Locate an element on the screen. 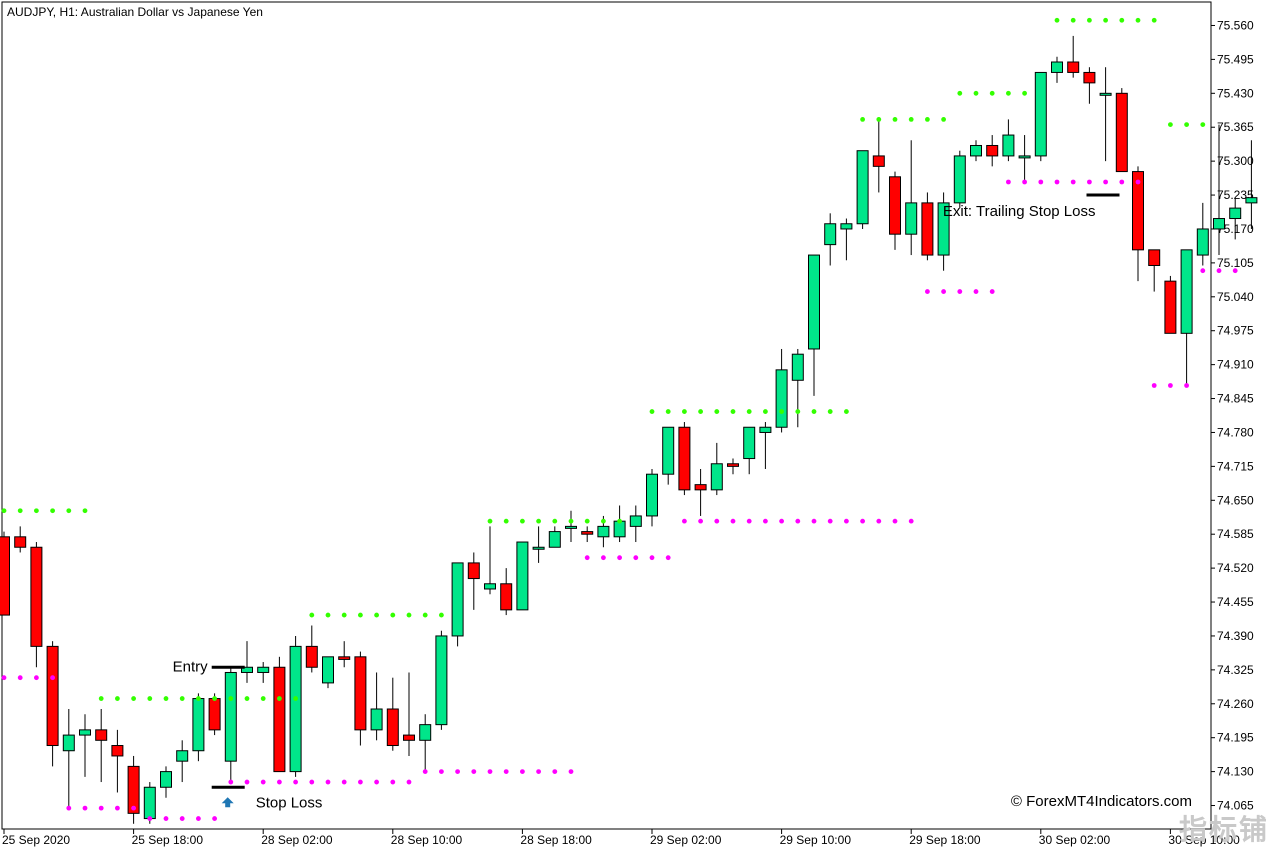 This screenshot has width=1275, height=852. price-tick-label: 74.715 is located at coordinates (1235, 466).